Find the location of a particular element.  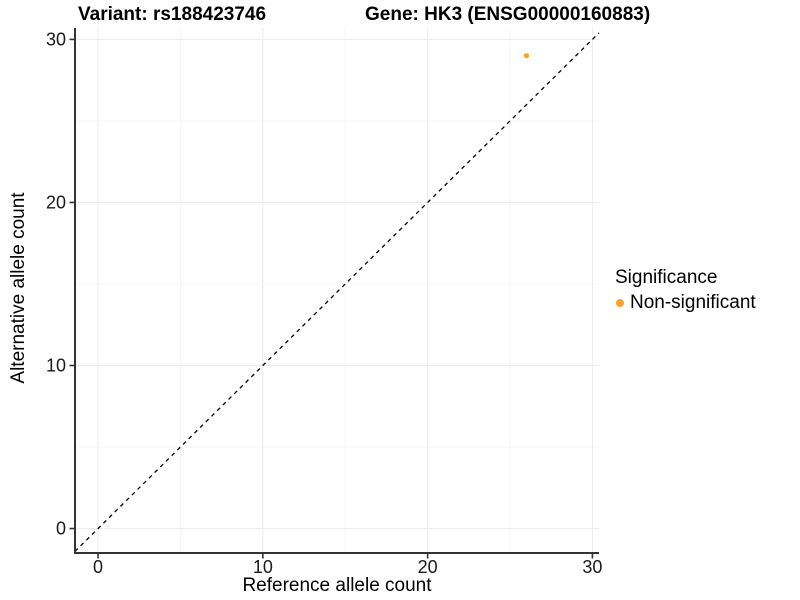

x-tick-label: 20 is located at coordinates (428, 567).